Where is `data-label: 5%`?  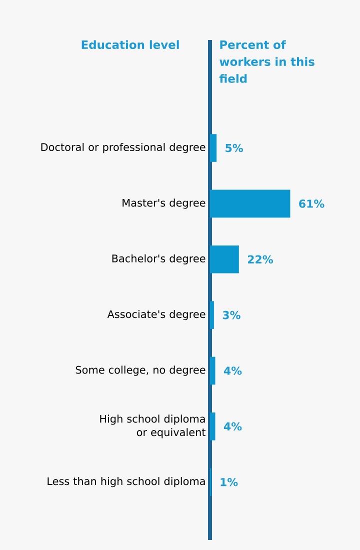 data-label: 5% is located at coordinates (235, 148).